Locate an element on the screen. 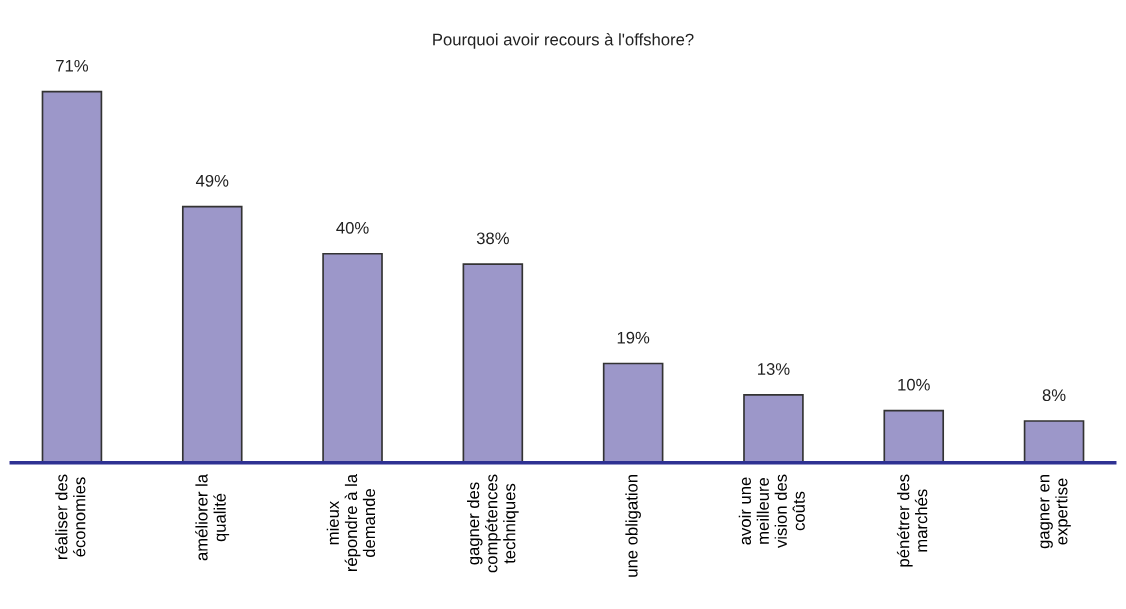 The height and width of the screenshot is (609, 1126). x-tick-label: avoir une meilleure vision des coûts is located at coordinates (771, 511).